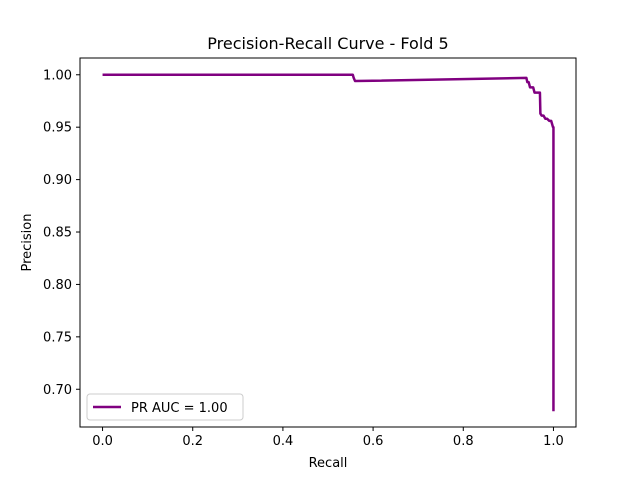 This screenshot has height=480, width=640. What do you see at coordinates (283, 441) in the screenshot?
I see `x-tick-label: 0.4` at bounding box center [283, 441].